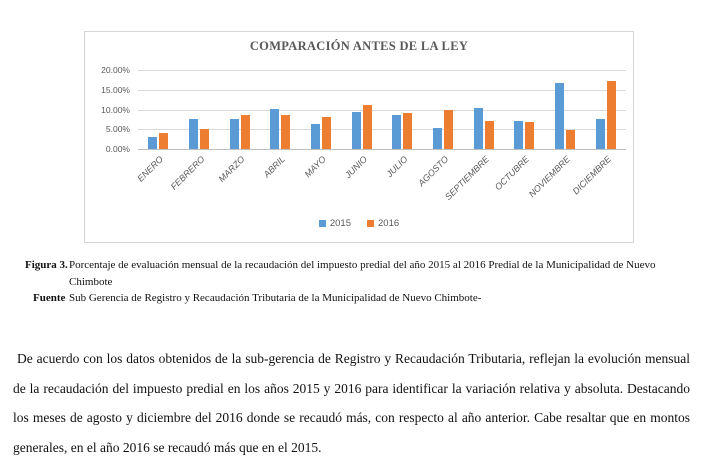  Describe the element at coordinates (245, 131) in the screenshot. I see `bar-2016-marzo` at that location.